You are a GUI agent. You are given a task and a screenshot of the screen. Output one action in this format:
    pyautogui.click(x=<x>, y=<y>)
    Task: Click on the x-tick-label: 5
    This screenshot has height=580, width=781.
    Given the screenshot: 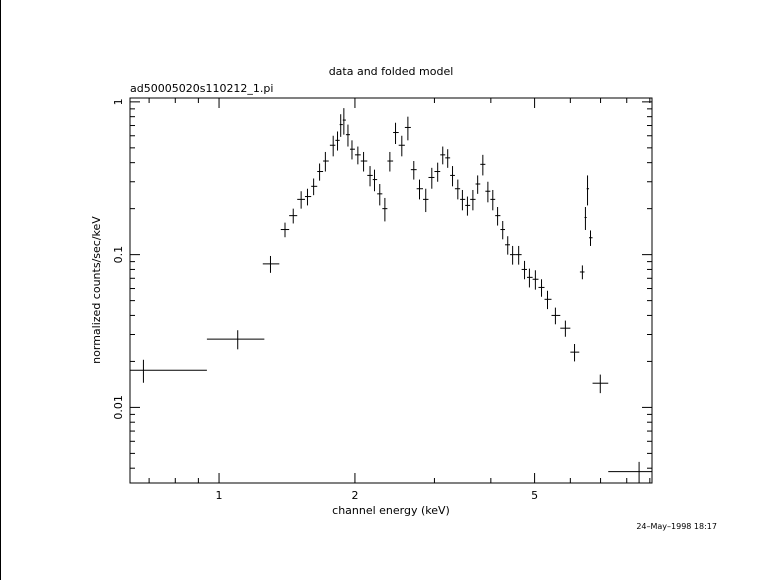 What is the action you would take?
    pyautogui.click(x=534, y=495)
    